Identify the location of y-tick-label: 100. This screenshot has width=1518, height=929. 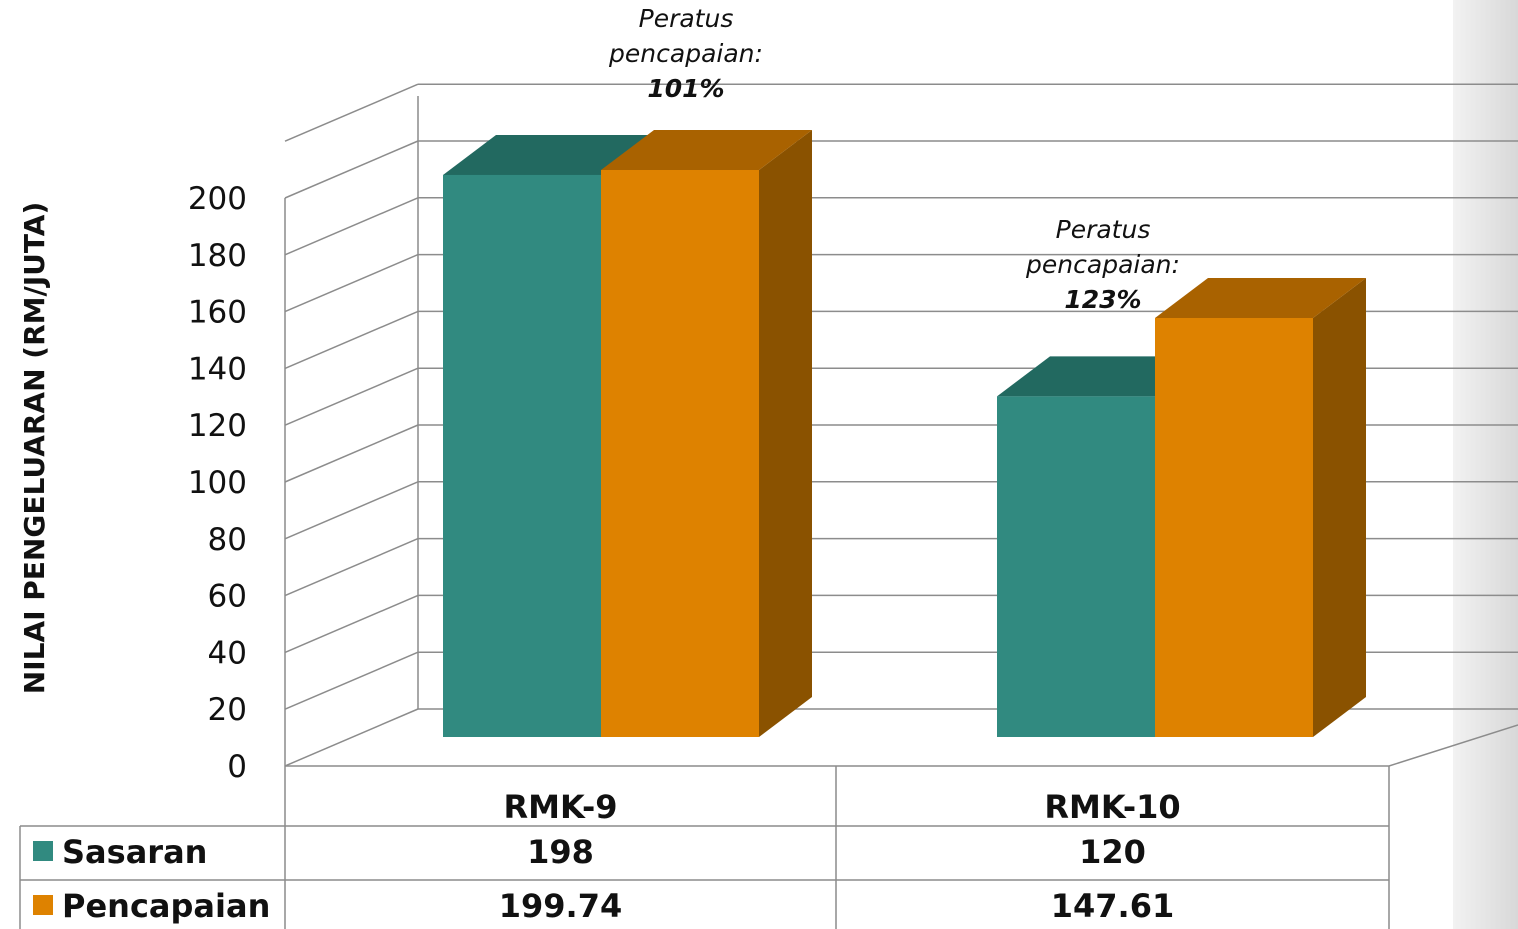
(217, 483).